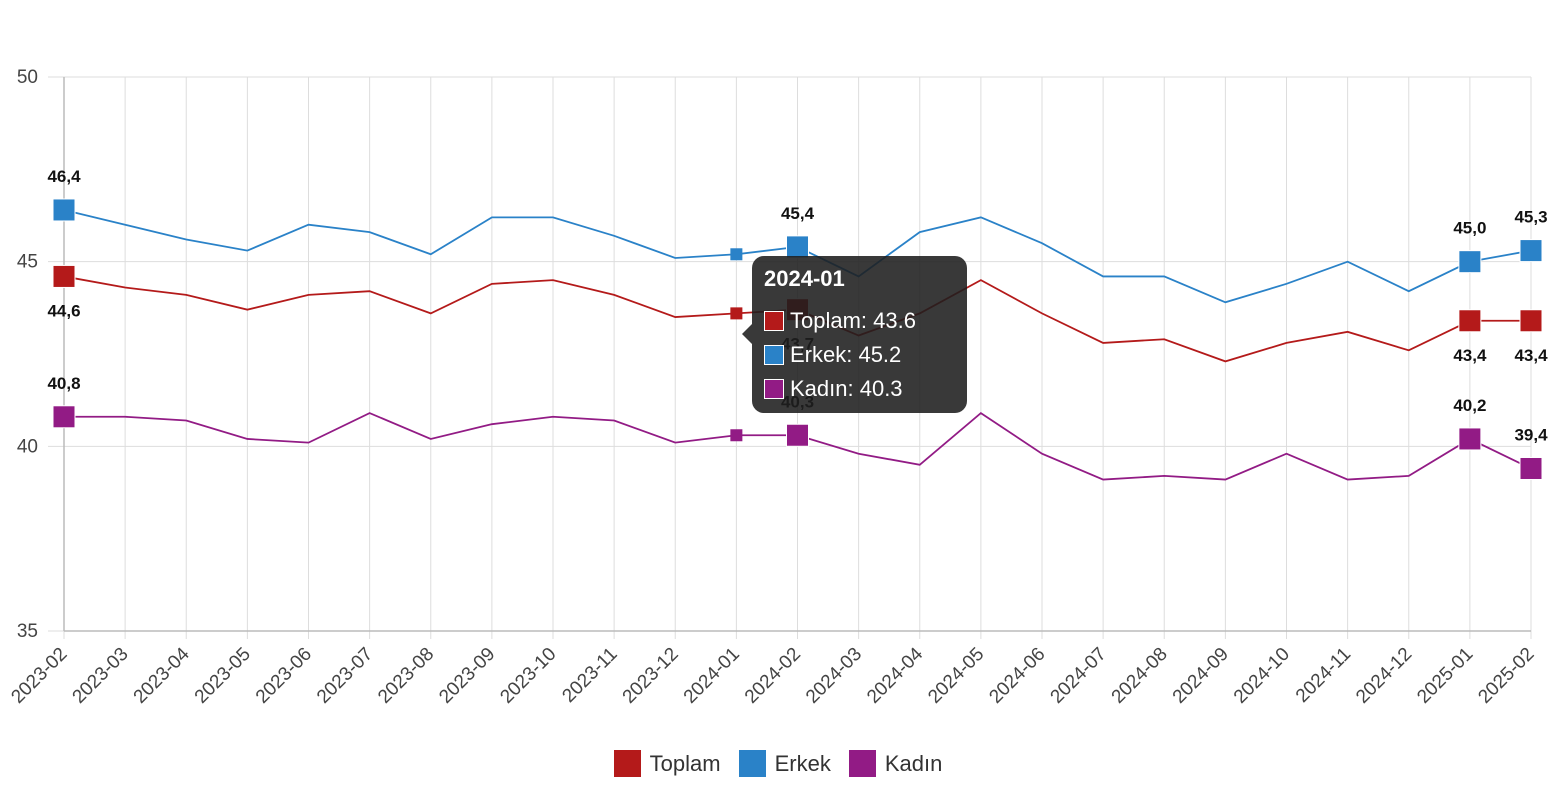  What do you see at coordinates (747, 334) in the screenshot?
I see `tooltip-arrow` at bounding box center [747, 334].